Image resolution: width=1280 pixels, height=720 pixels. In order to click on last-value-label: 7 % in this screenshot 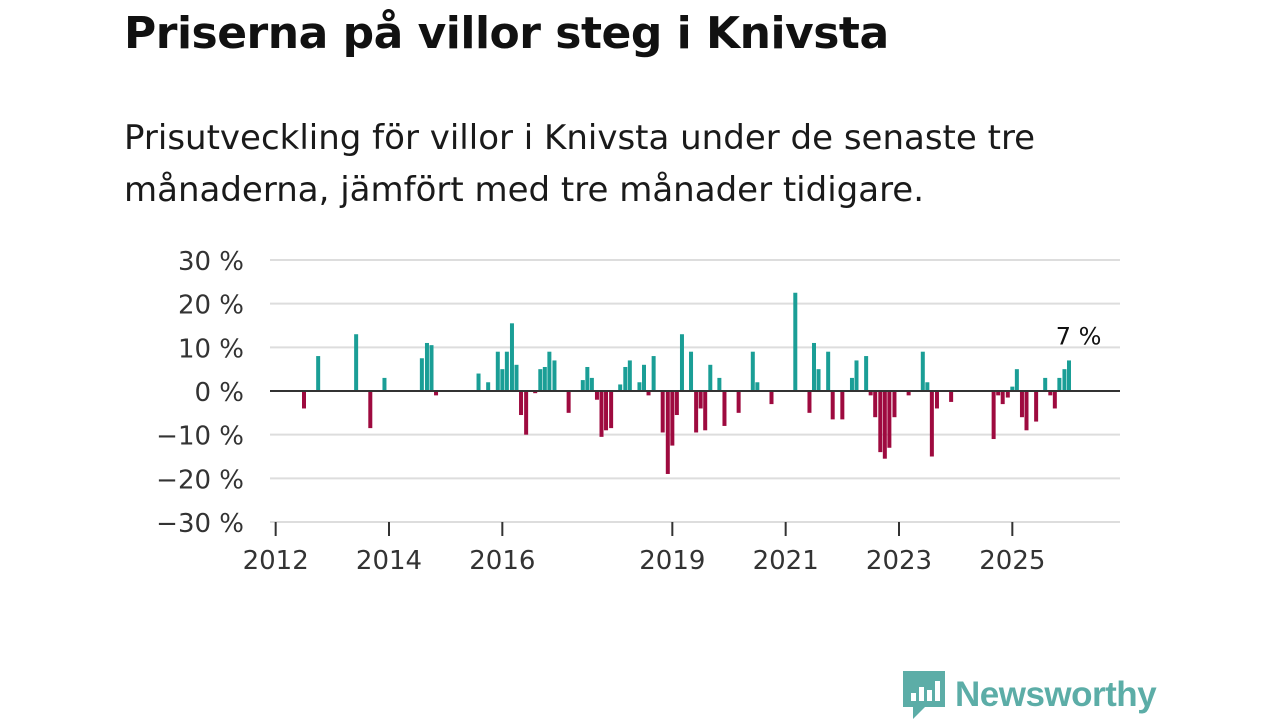, I will do `click(1079, 336)`.